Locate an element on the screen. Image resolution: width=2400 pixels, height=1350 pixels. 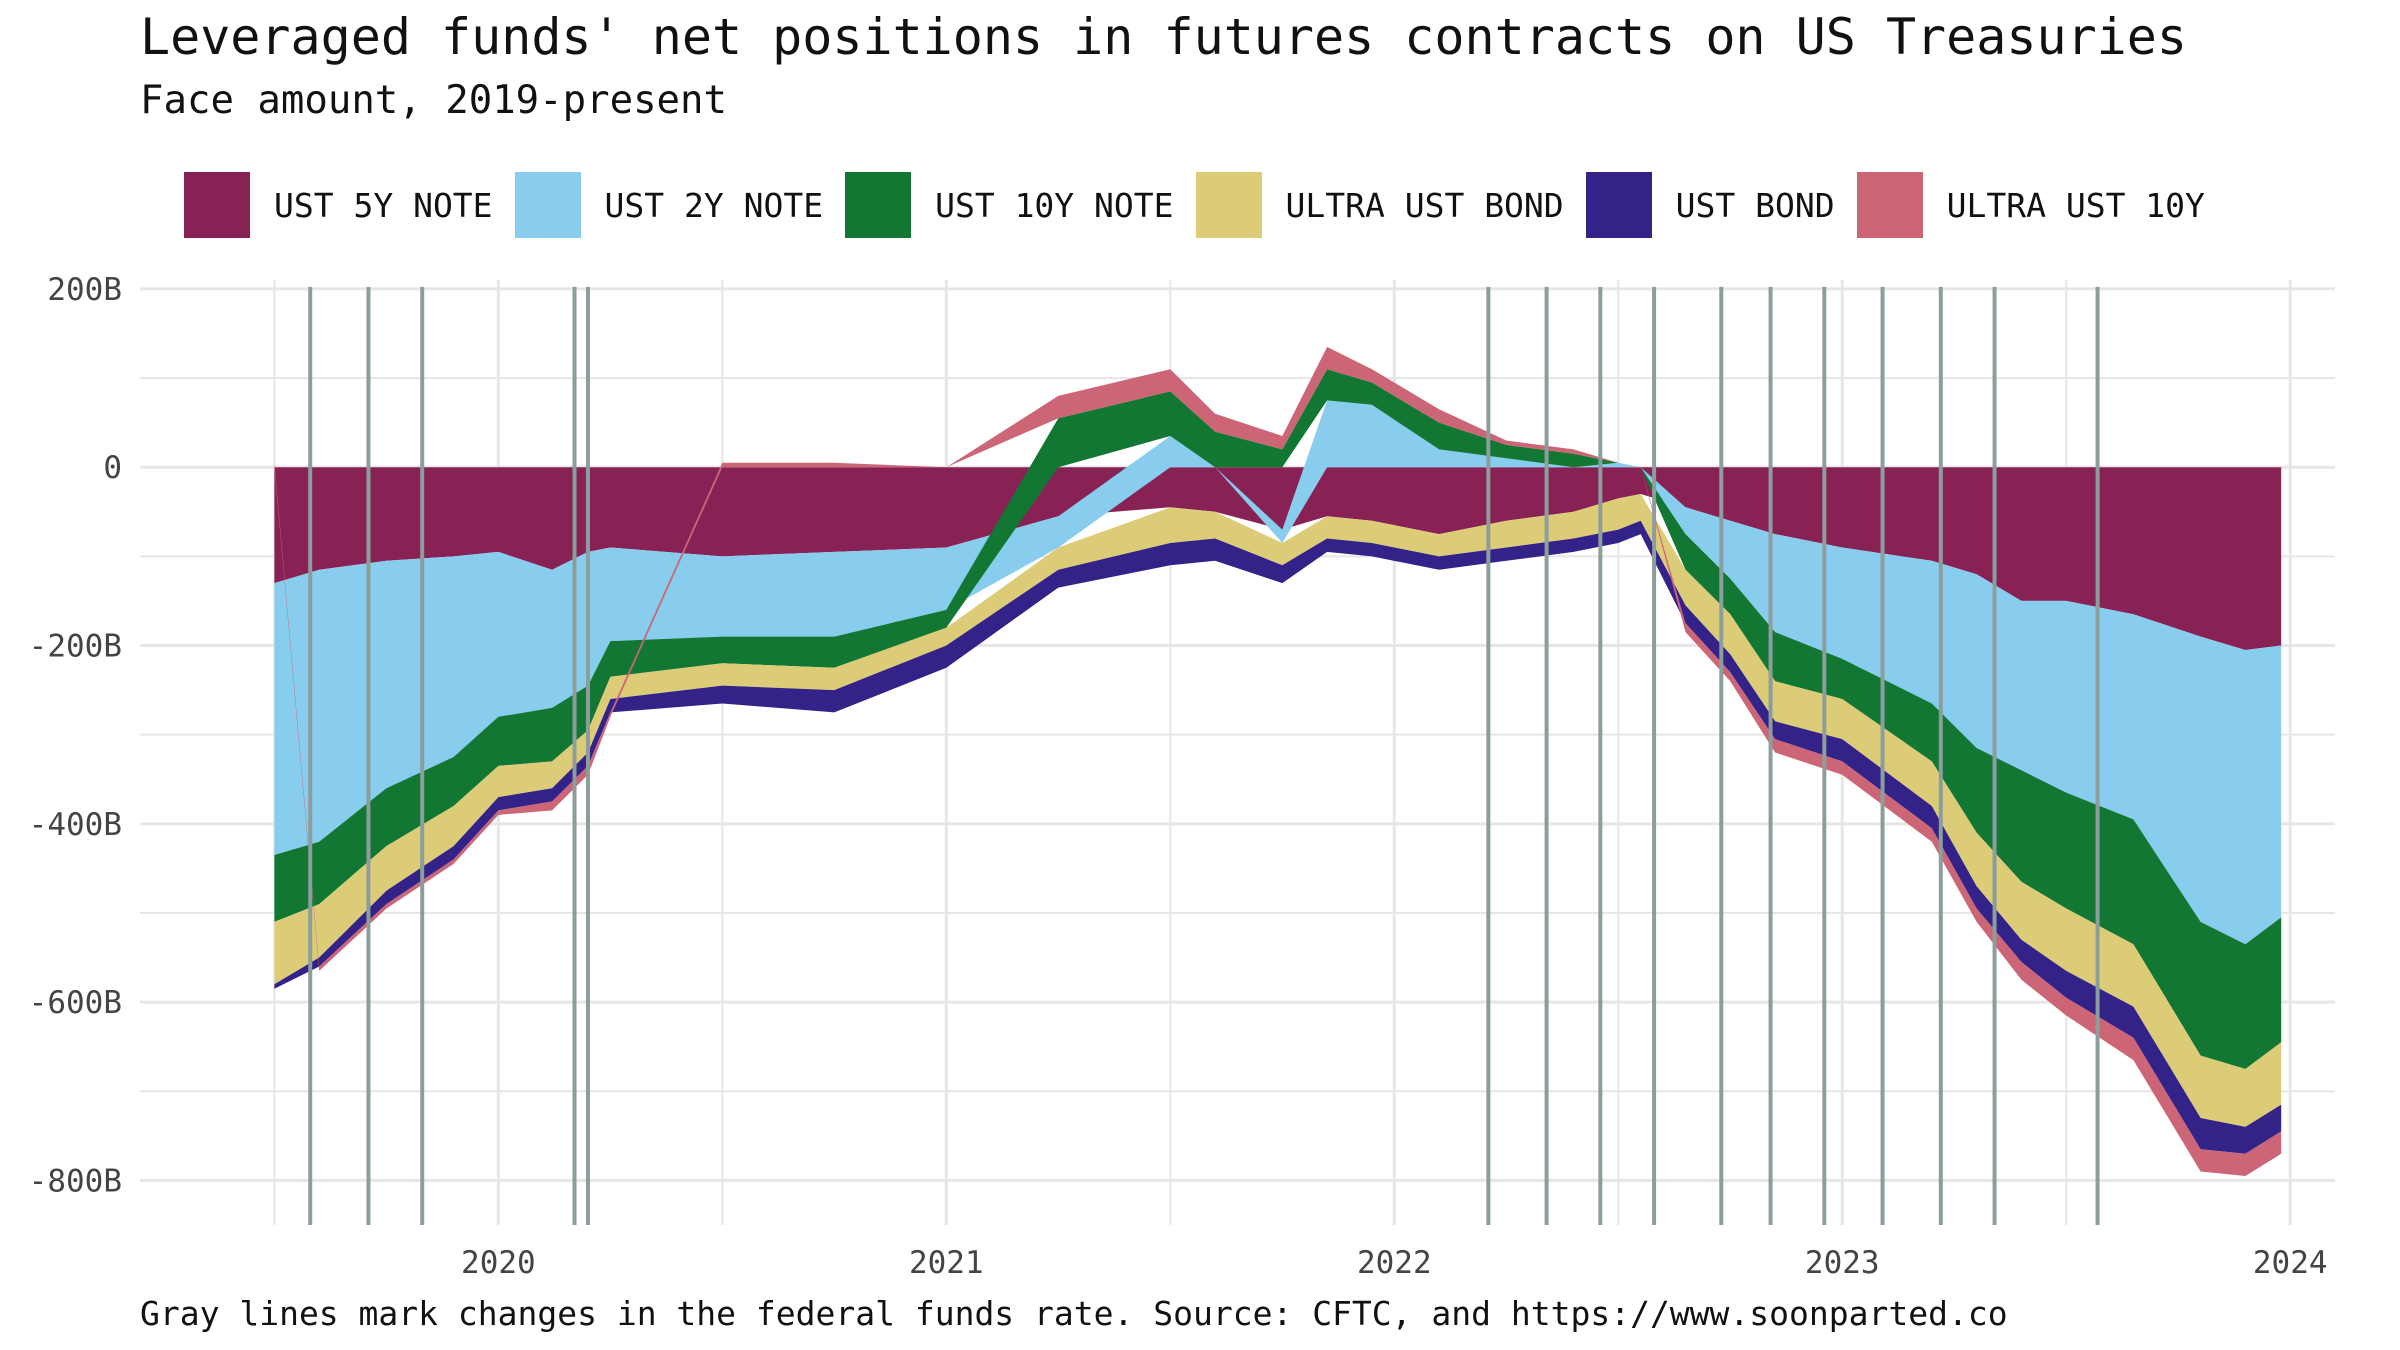
y-tick-label: -800B is located at coordinates (75, 1181).